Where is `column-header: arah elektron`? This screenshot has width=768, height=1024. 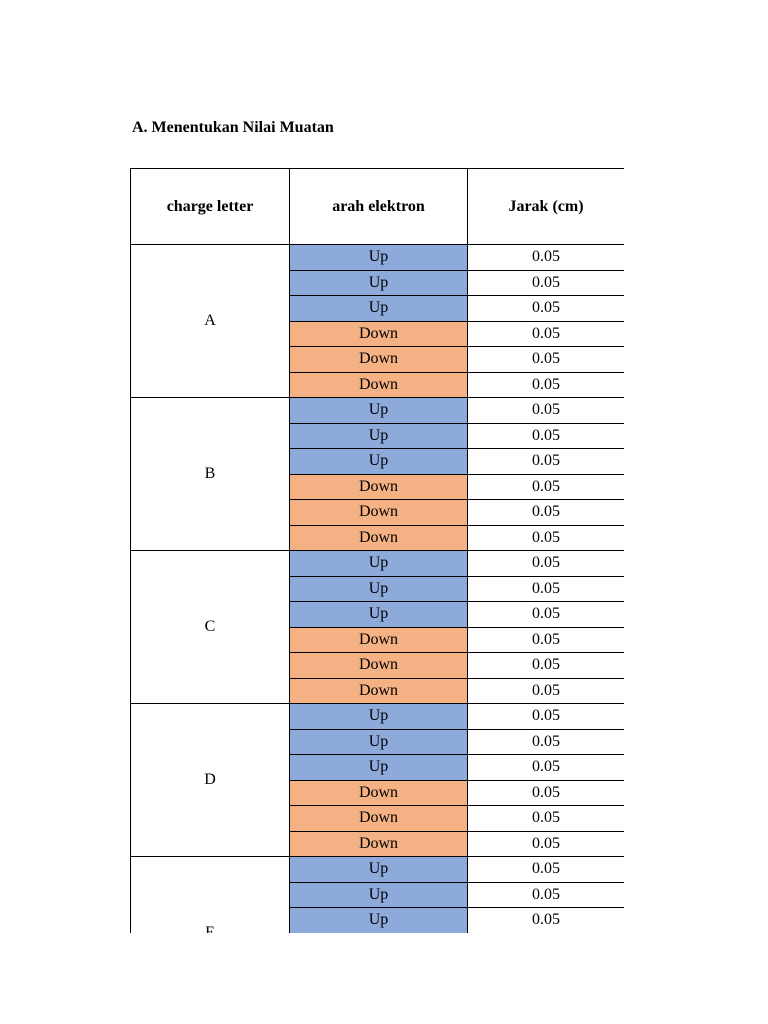
column-header: arah elektron is located at coordinates (378, 206).